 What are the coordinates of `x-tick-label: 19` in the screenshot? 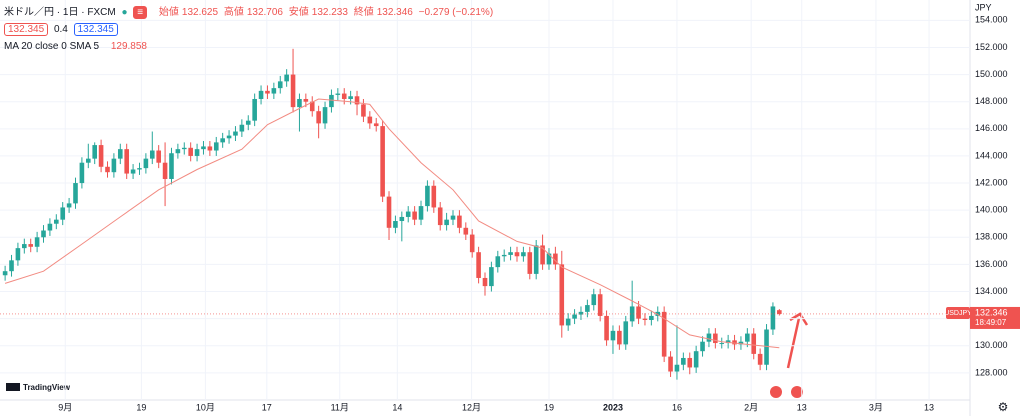 It's located at (141, 407).